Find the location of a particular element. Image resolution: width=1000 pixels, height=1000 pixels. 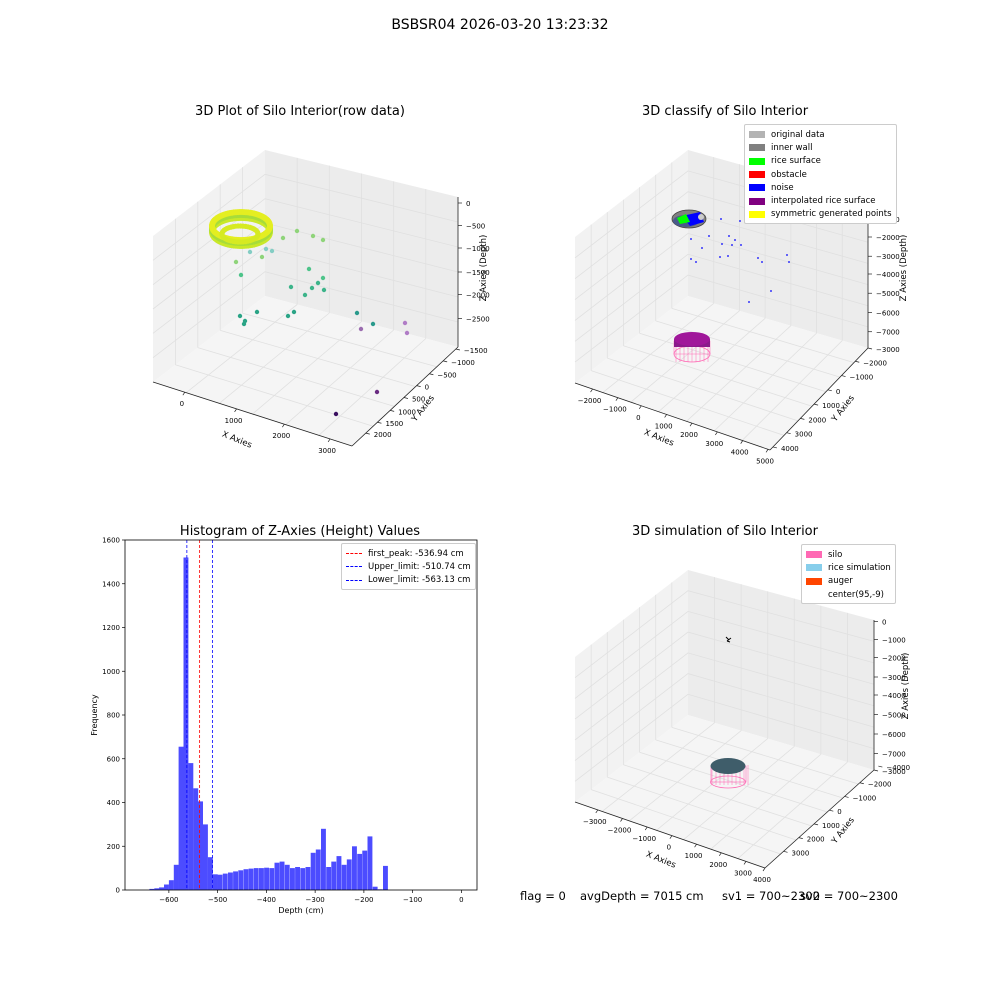

z-tick-label: −4000 is located at coordinates (888, 275).